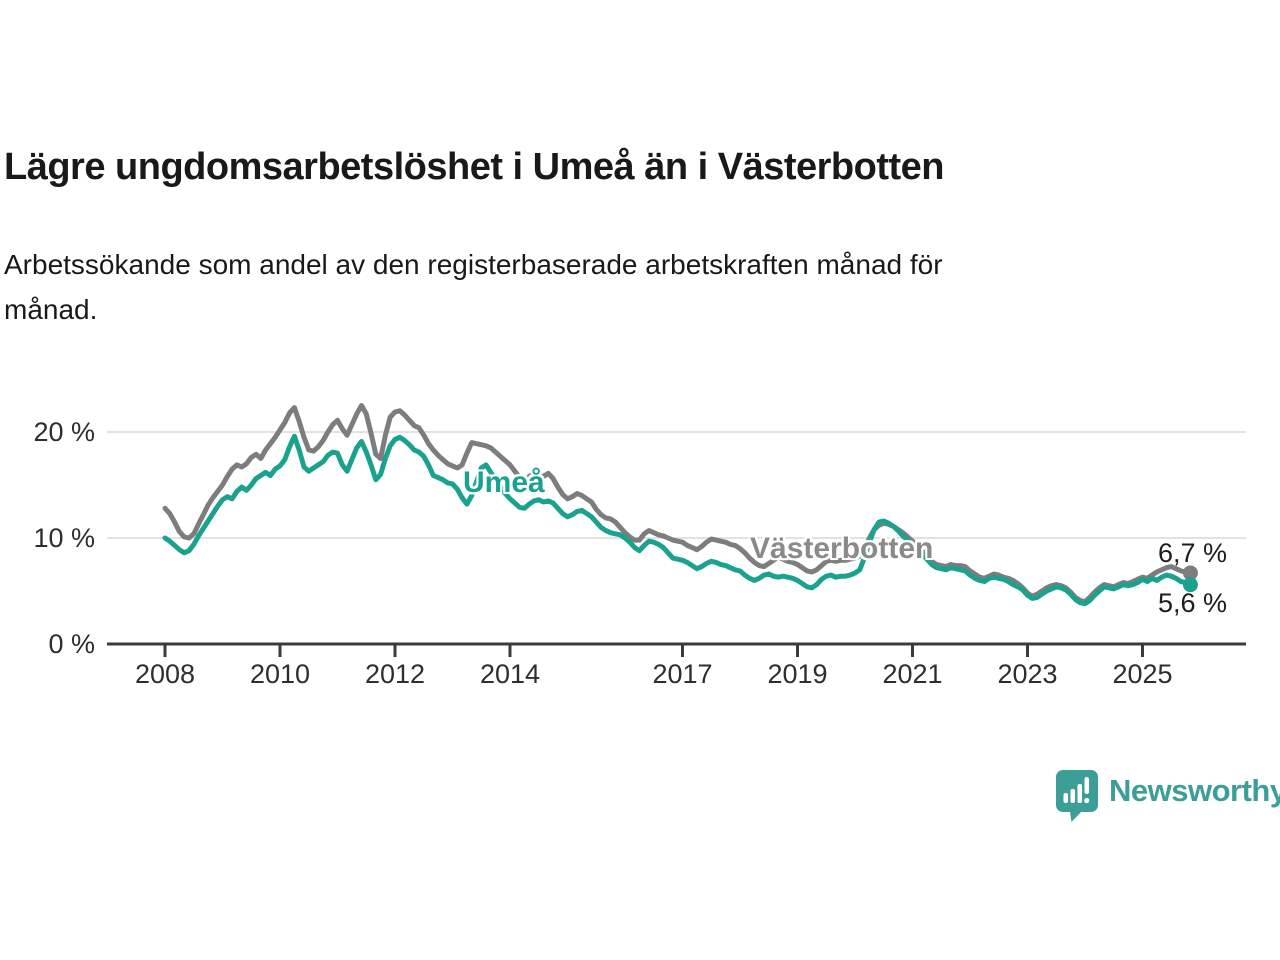  What do you see at coordinates (64, 432) in the screenshot?
I see `y-tick-label: 20 %` at bounding box center [64, 432].